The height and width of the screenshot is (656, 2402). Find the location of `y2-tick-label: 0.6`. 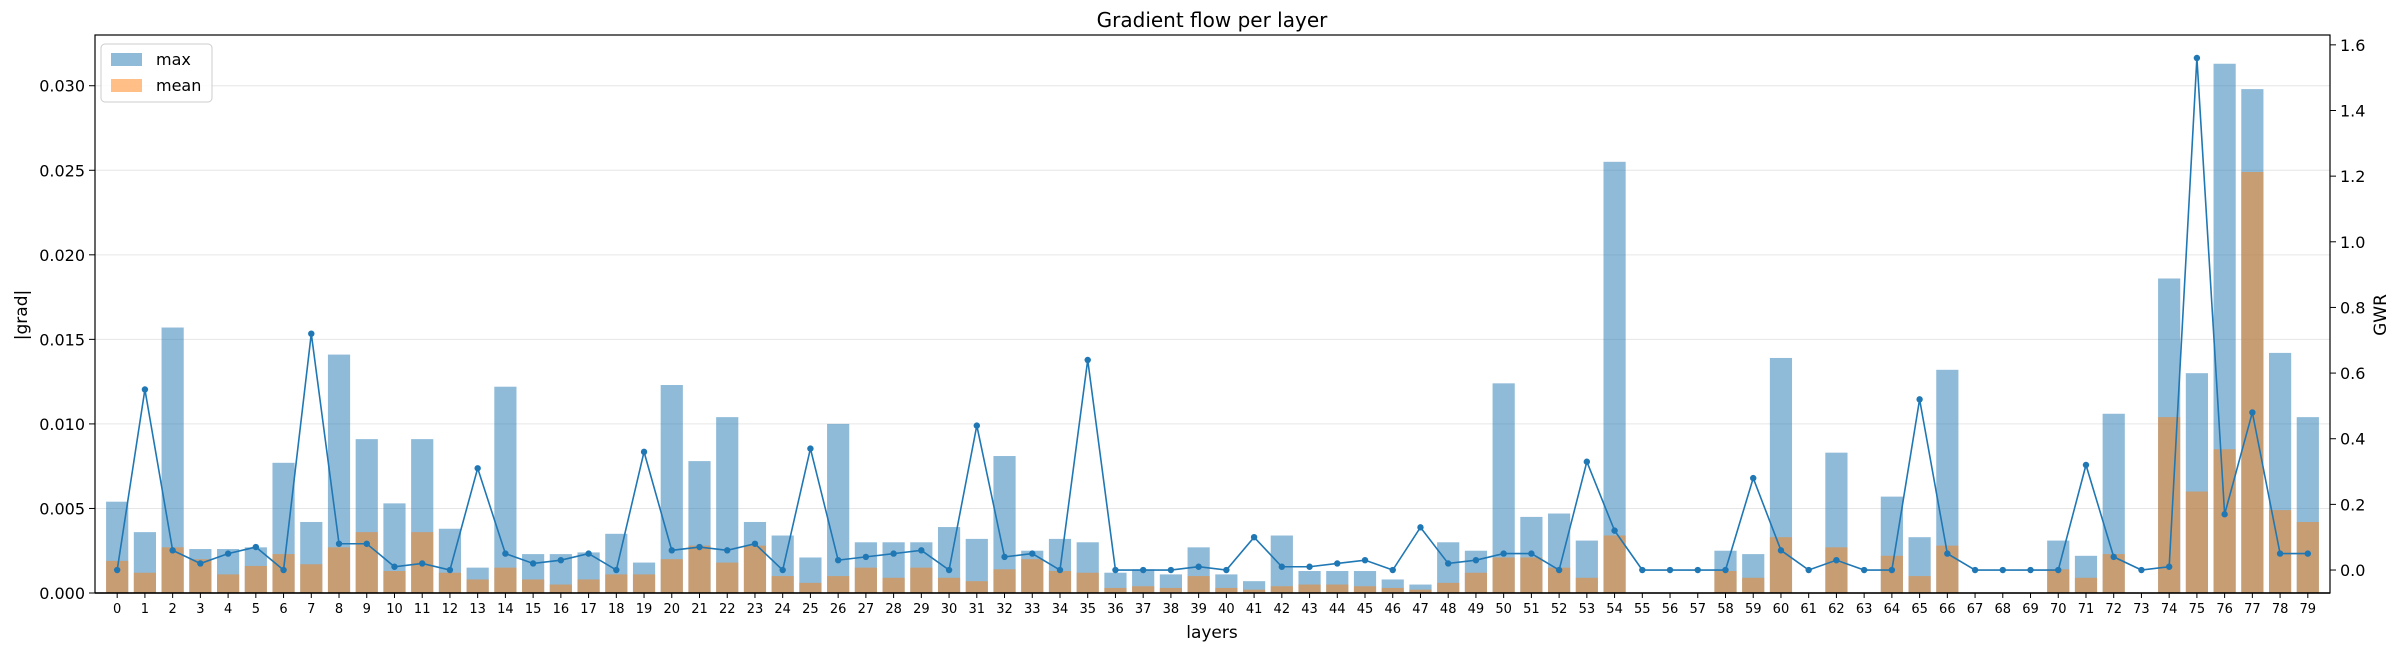

y2-tick-label: 0.6 is located at coordinates (2352, 373).